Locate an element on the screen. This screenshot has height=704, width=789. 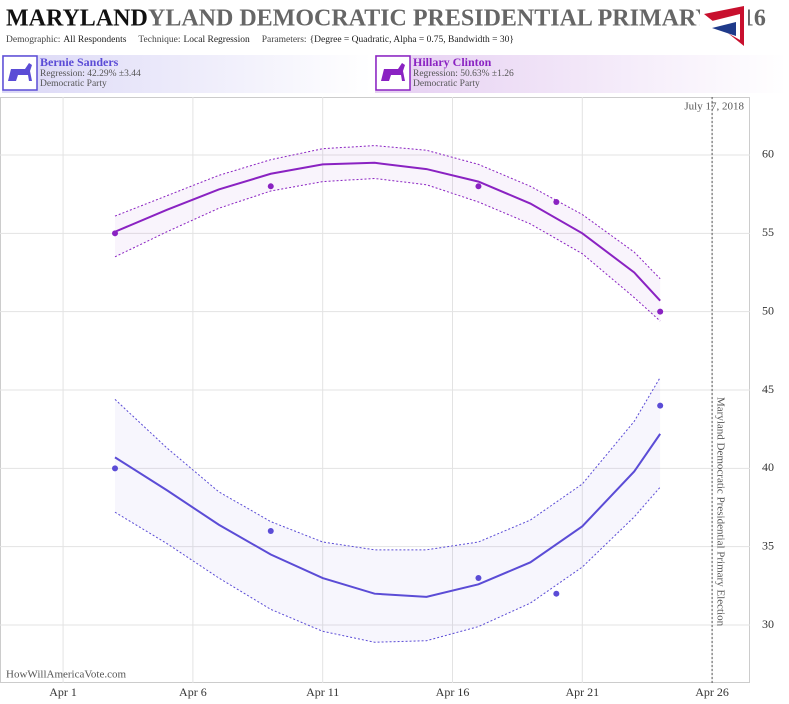
subtitle-text: Technique: is located at coordinates (159, 40).